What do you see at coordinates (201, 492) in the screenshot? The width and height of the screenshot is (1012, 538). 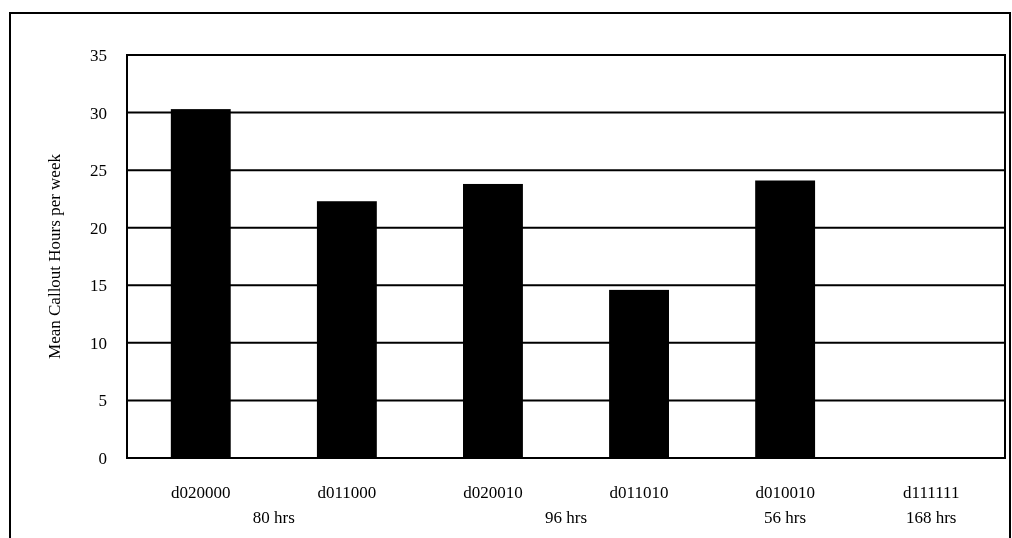 I see `x-tick-label: d020000` at bounding box center [201, 492].